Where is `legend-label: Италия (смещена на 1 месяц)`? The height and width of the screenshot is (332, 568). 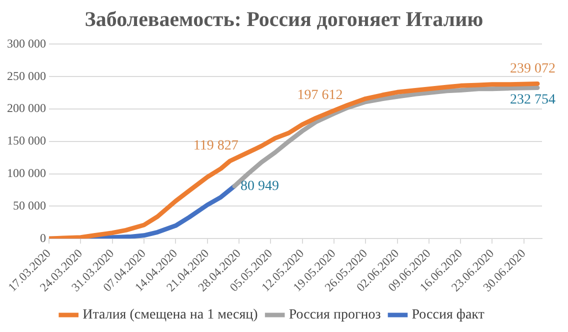
legend-label: Италия (смещена на 1 месяц) is located at coordinates (170, 315).